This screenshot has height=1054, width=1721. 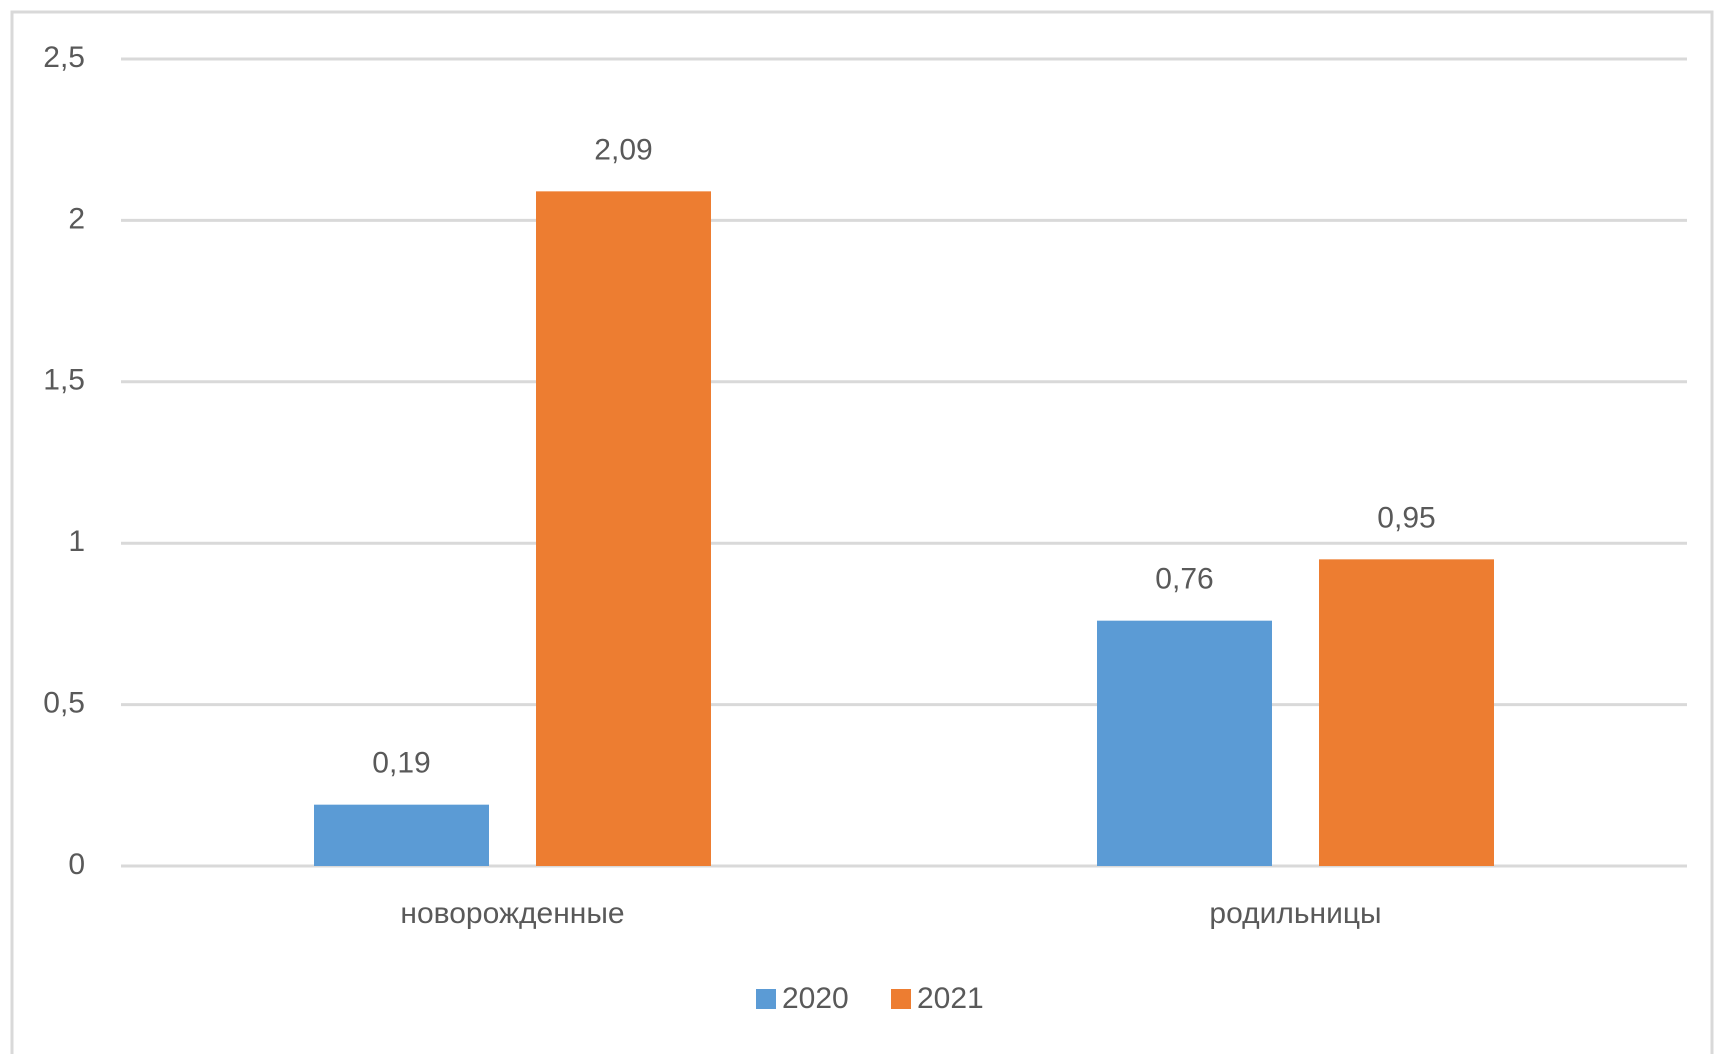 I want to click on y-tick-label: 2,5, so click(x=64, y=57).